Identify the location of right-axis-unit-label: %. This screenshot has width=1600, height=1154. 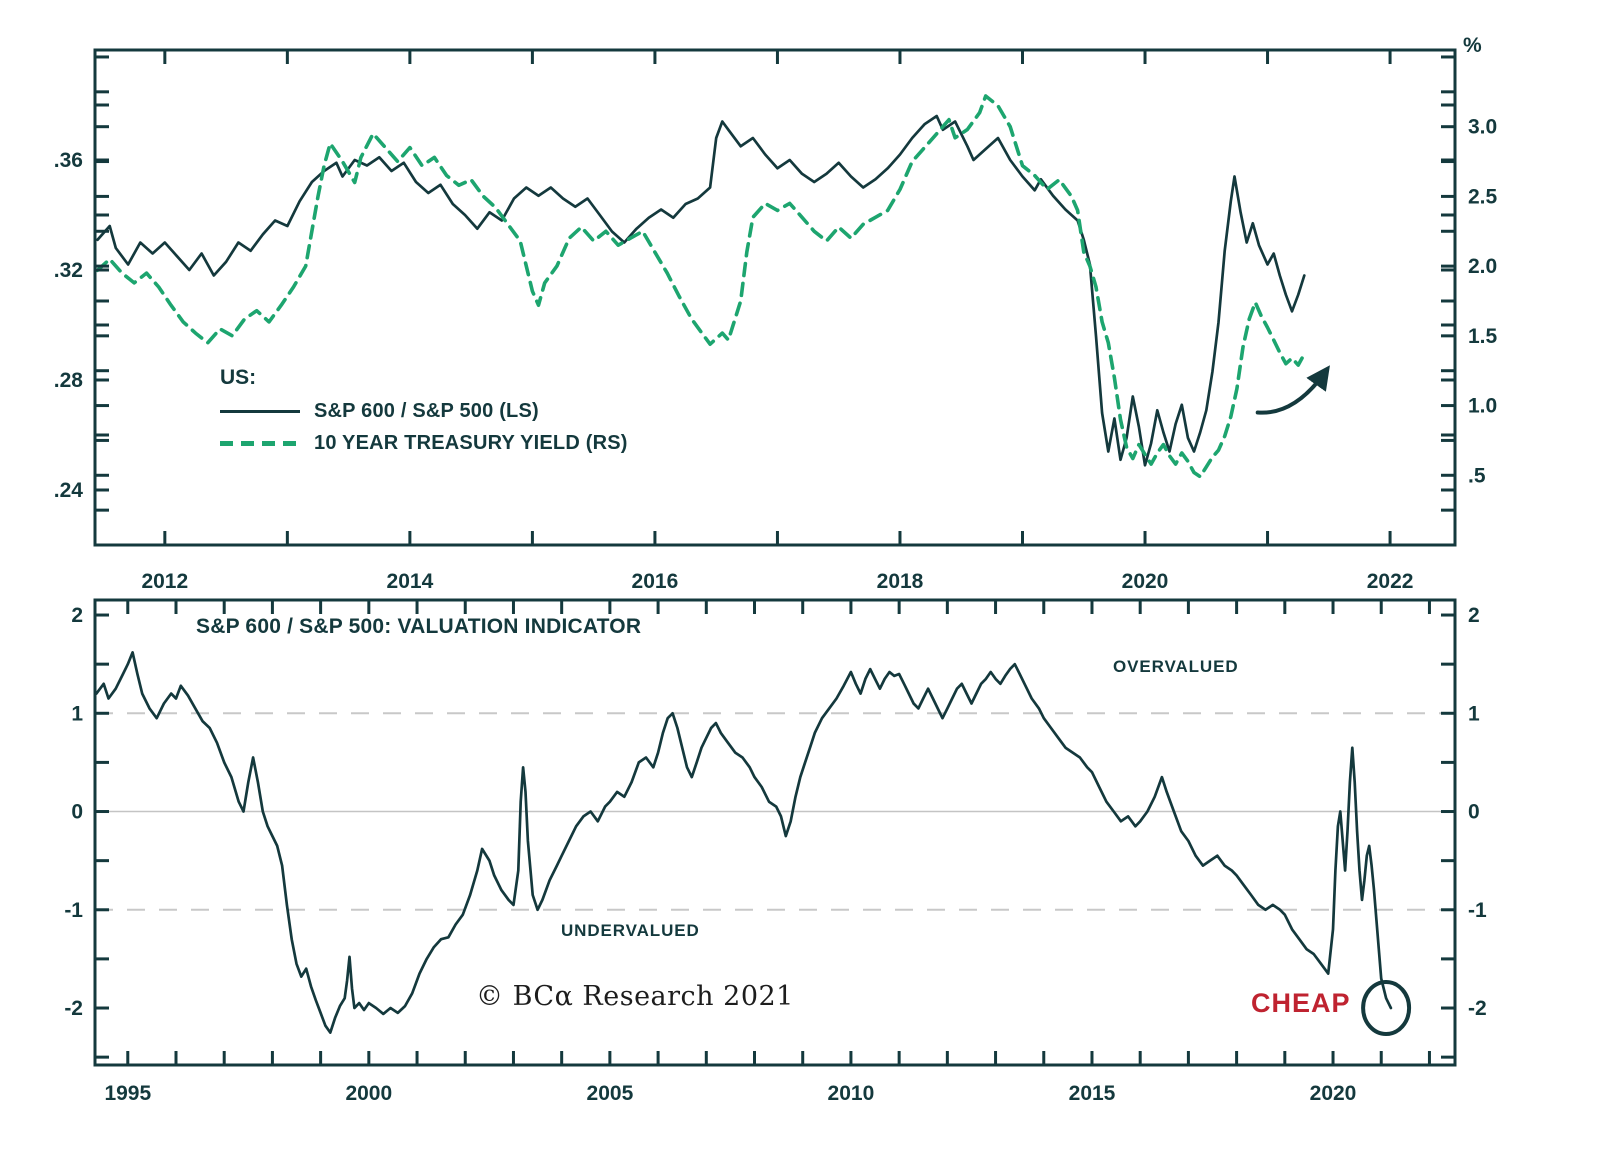
(1472, 45).